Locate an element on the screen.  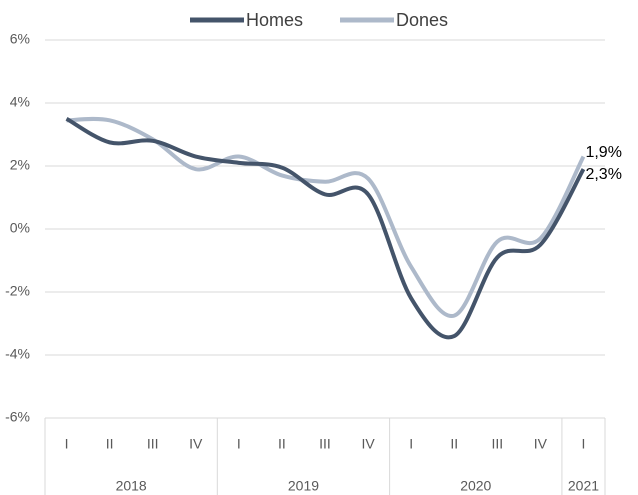
y-tick-label: 4% is located at coordinates (20, 102).